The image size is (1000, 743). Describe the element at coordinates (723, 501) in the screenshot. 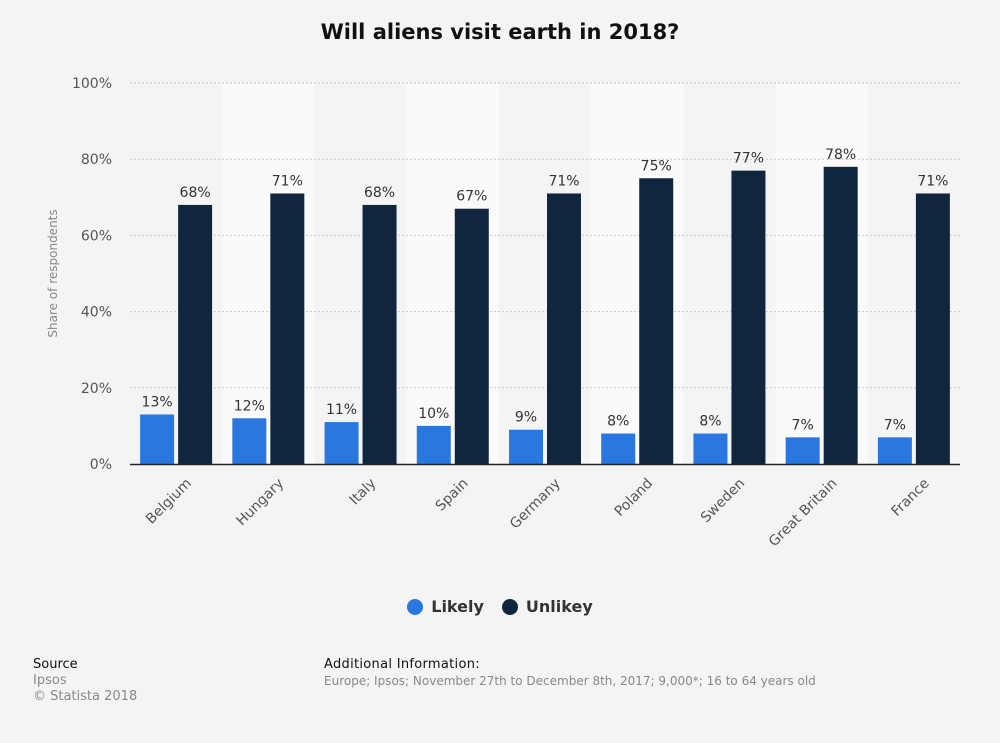

I see `x-tick-label: Sweden` at that location.